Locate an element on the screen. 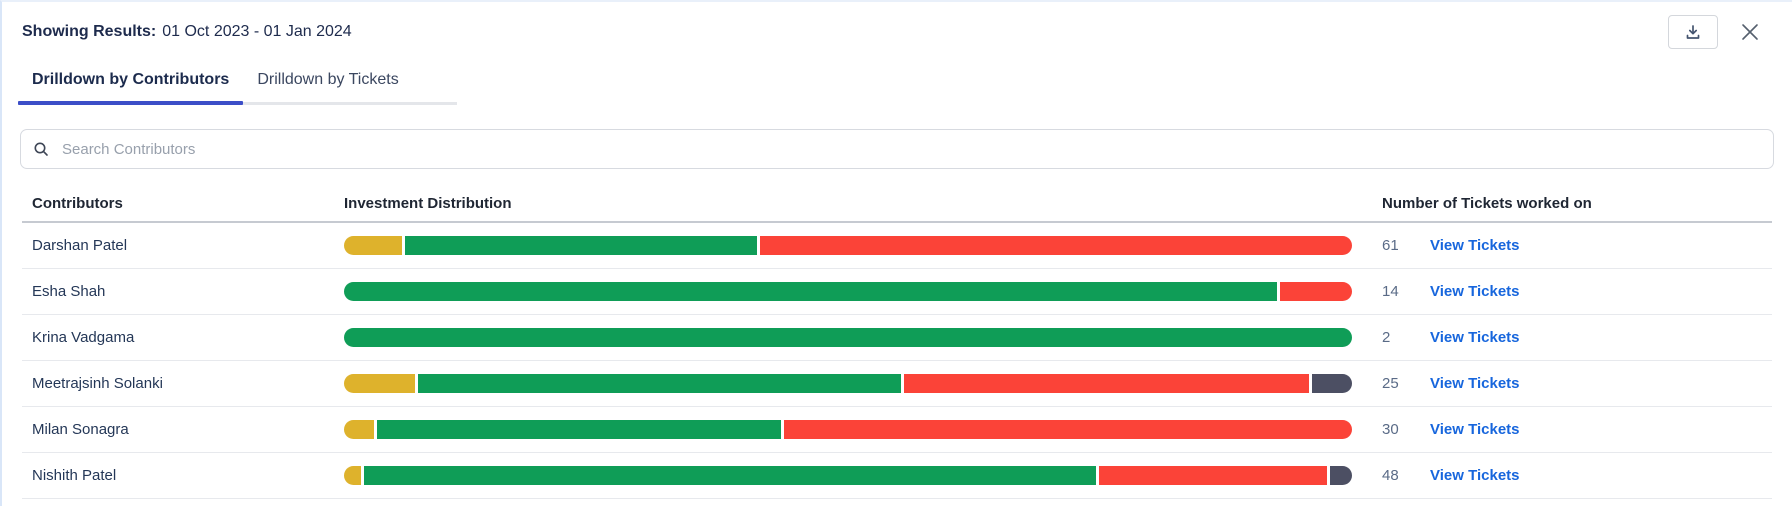 This screenshot has height=506, width=1792. search-icon is located at coordinates (41, 149).